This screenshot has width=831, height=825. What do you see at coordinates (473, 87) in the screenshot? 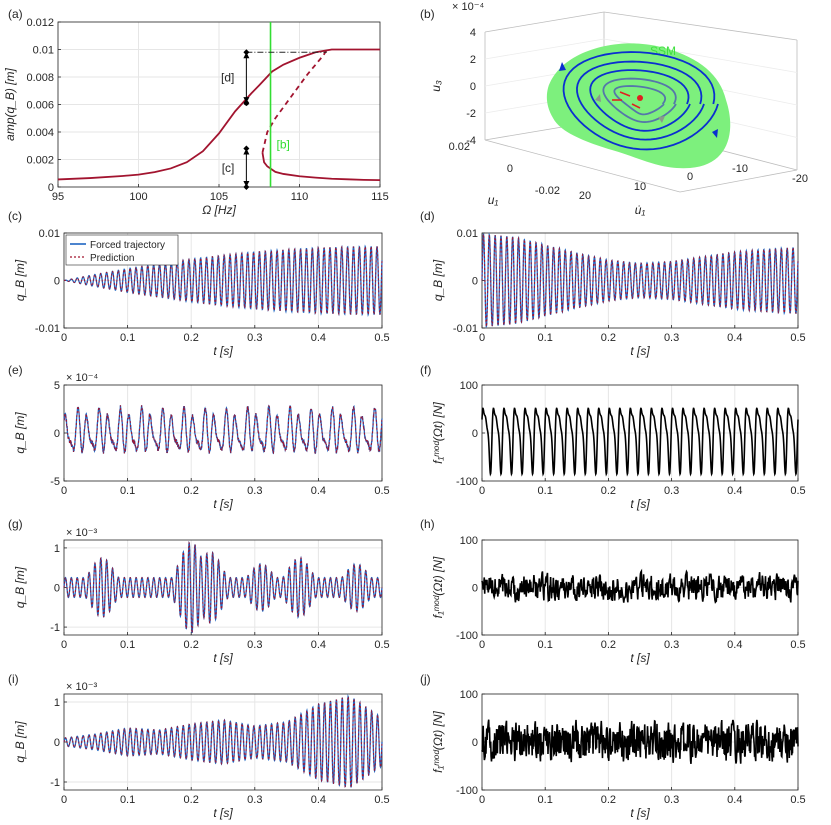
I see `z-tick-label: 0` at bounding box center [473, 87].